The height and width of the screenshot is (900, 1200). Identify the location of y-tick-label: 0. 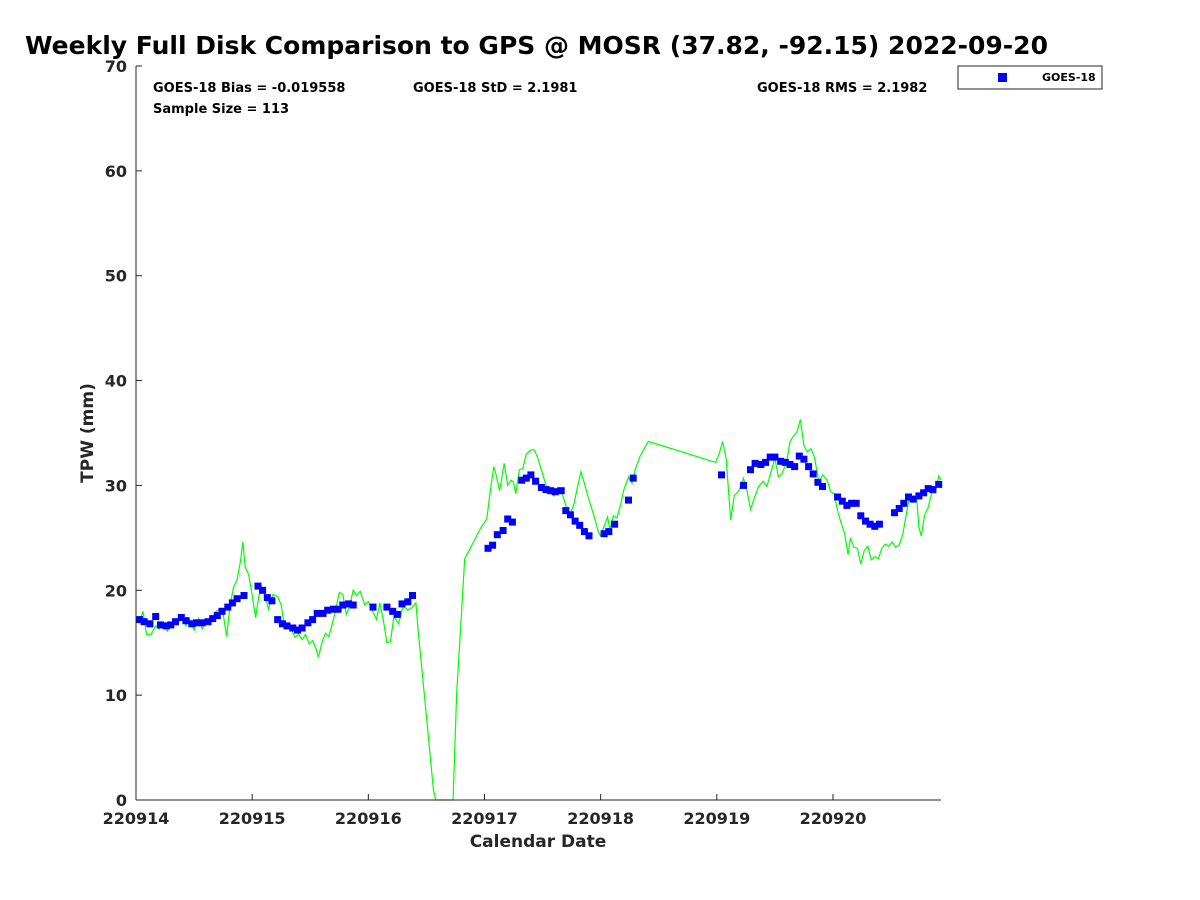
(121, 800).